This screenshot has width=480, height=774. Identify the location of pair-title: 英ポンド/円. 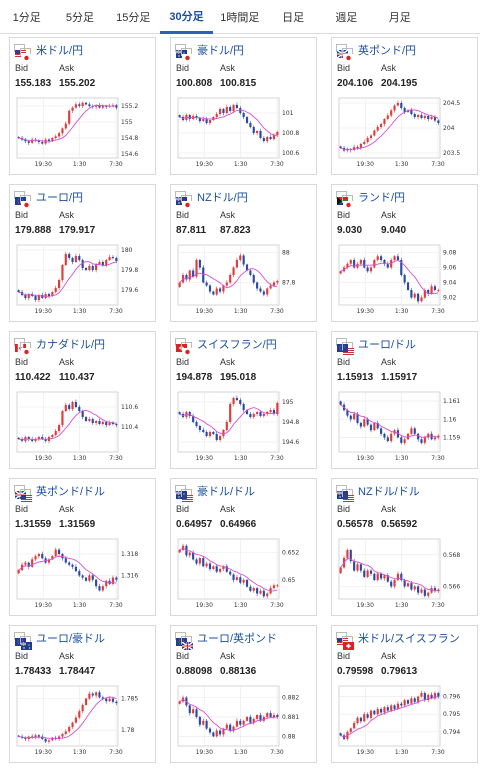
(376, 52).